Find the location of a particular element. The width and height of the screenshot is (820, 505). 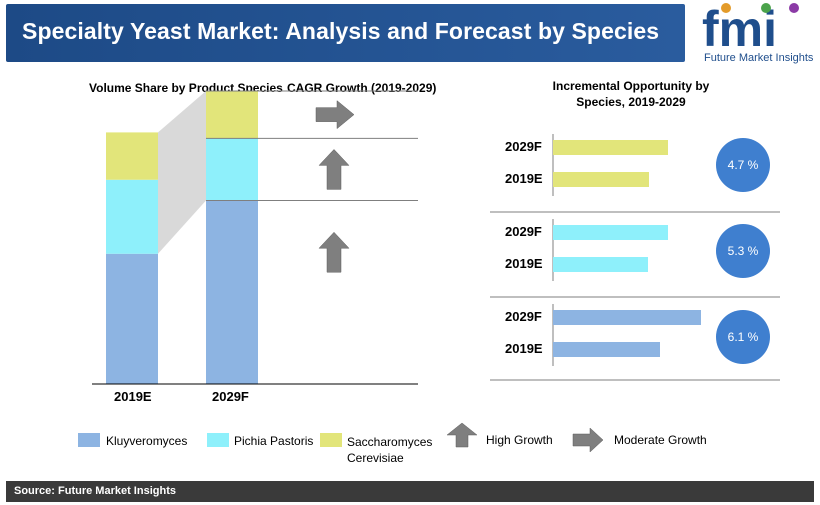

legend-label-saccharomyces: Saccharomyces Cerevisiae is located at coordinates (389, 450).